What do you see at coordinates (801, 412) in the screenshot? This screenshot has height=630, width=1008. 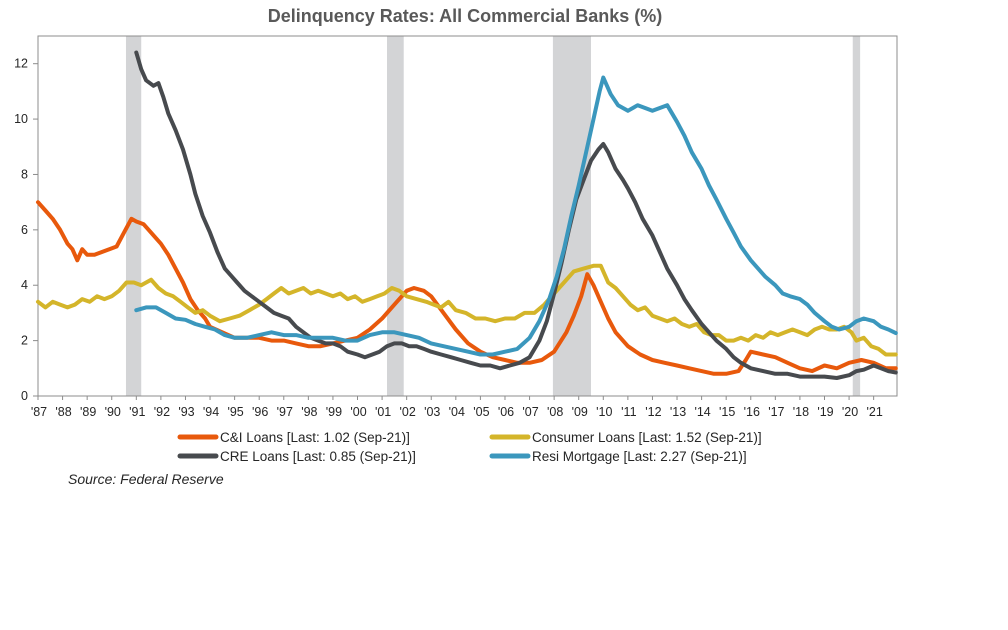 I see `x-tick-label: '18` at bounding box center [801, 412].